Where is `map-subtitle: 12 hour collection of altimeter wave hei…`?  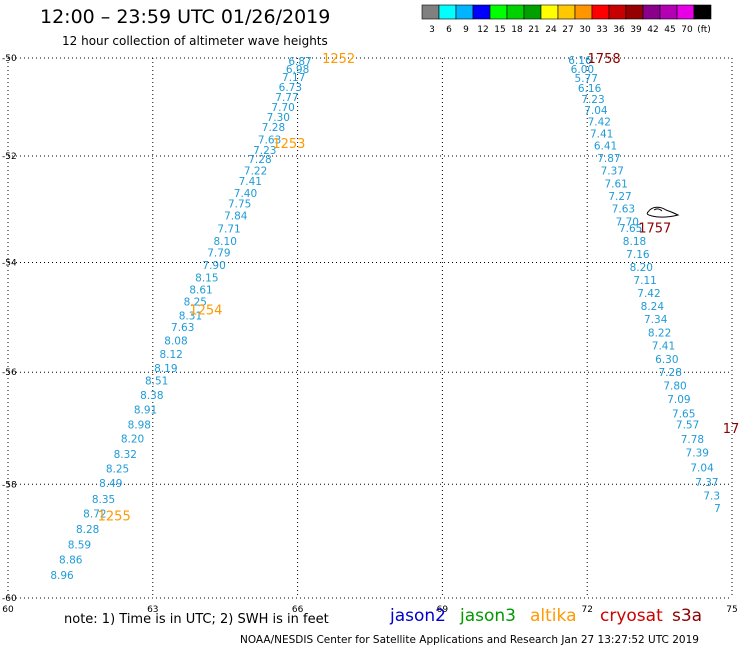
map-subtitle: 12 hour collection of altimeter wave hei… is located at coordinates (195, 41).